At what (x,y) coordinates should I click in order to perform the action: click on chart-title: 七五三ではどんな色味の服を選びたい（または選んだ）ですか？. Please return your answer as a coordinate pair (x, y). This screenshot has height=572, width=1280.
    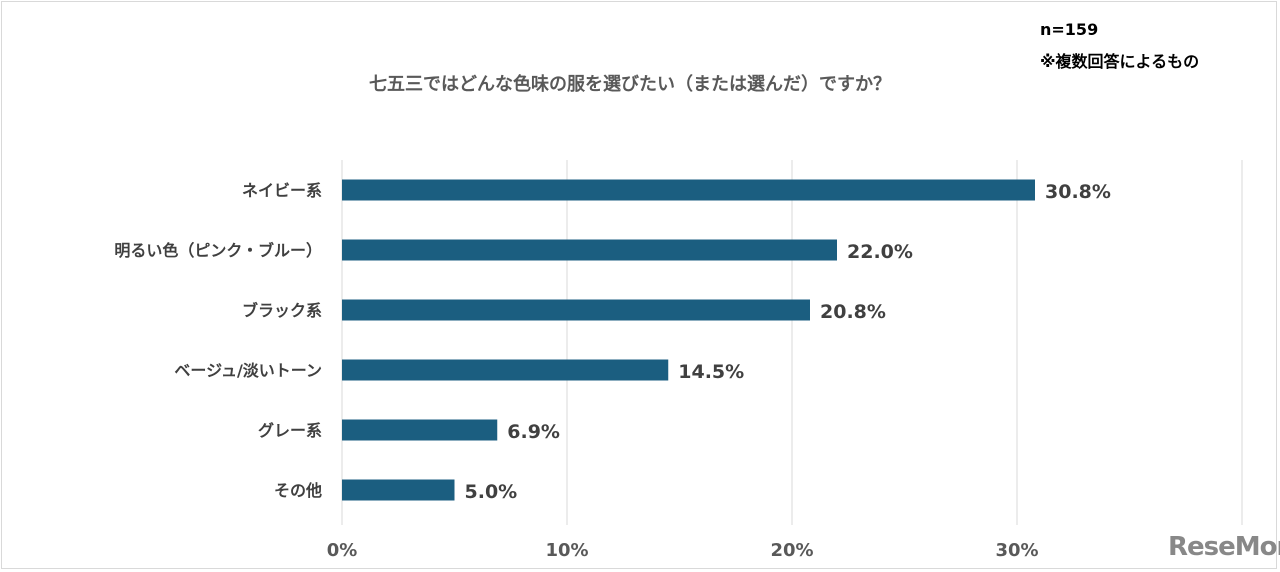
    Looking at the image, I should click on (630, 84).